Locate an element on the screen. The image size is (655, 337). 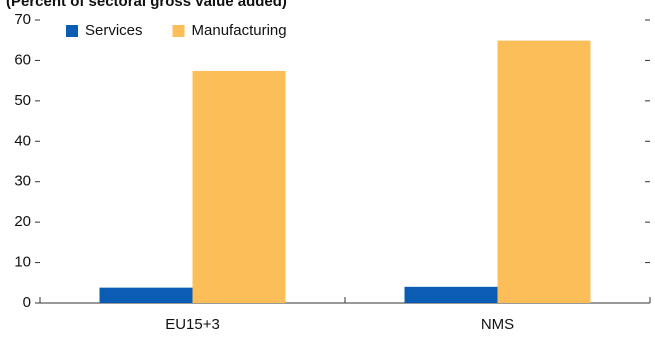
y-tick-label: 50 is located at coordinates (22, 100).